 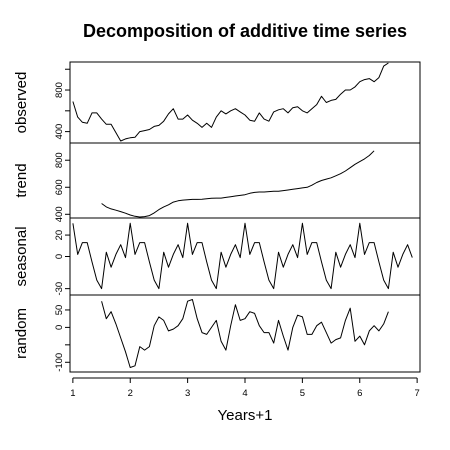 What do you see at coordinates (72, 393) in the screenshot?
I see `x-tick-label-0: 1` at bounding box center [72, 393].